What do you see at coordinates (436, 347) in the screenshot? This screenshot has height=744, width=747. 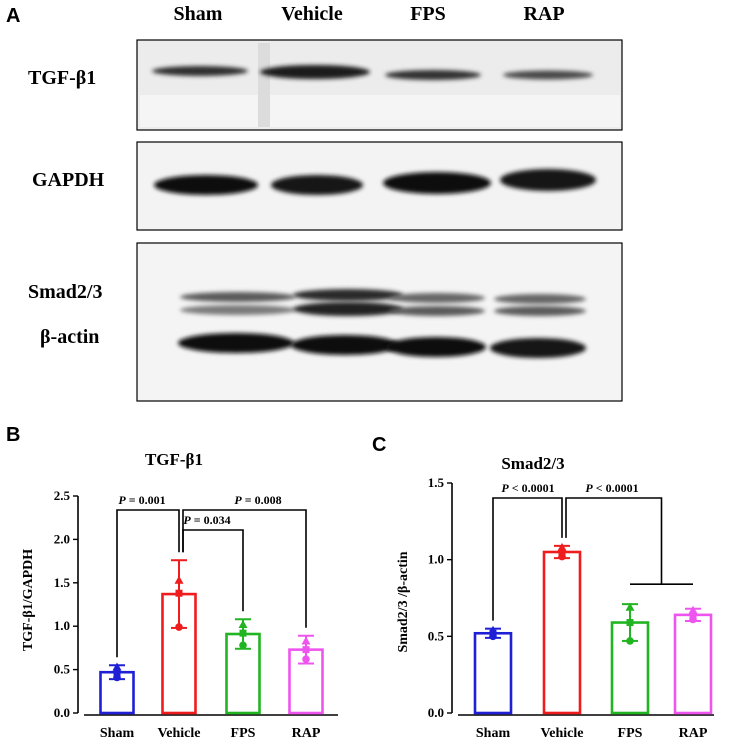 I see `band-actin-fps` at bounding box center [436, 347].